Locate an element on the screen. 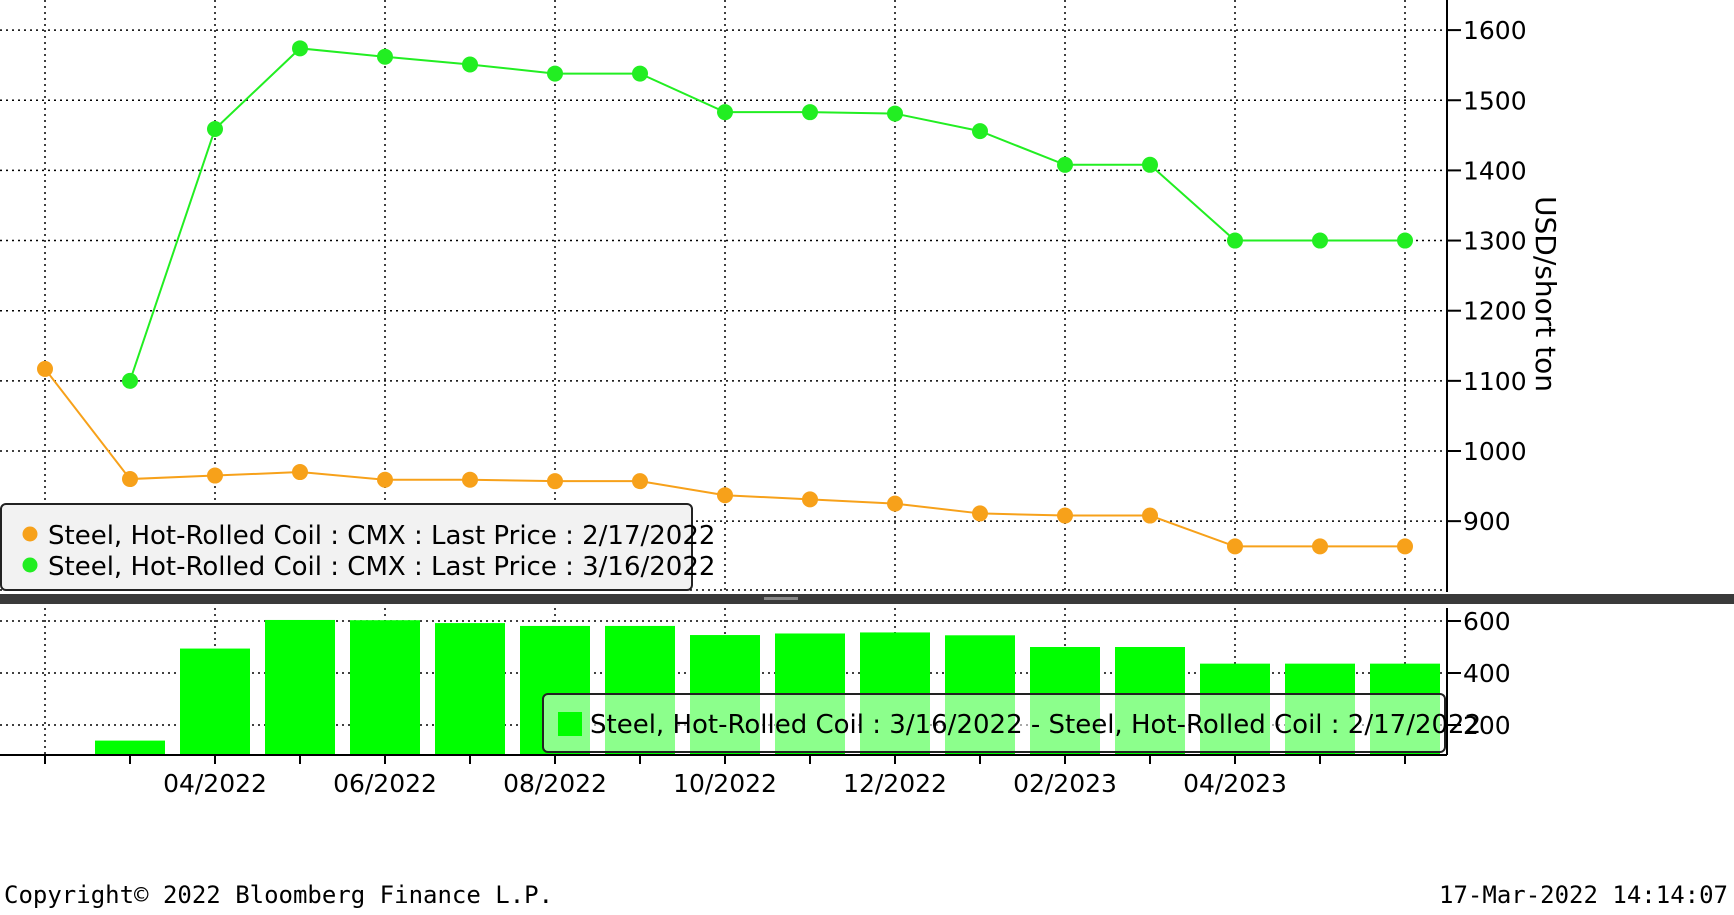 The image size is (1734, 915). y-tick-label: 1600 is located at coordinates (1495, 30).